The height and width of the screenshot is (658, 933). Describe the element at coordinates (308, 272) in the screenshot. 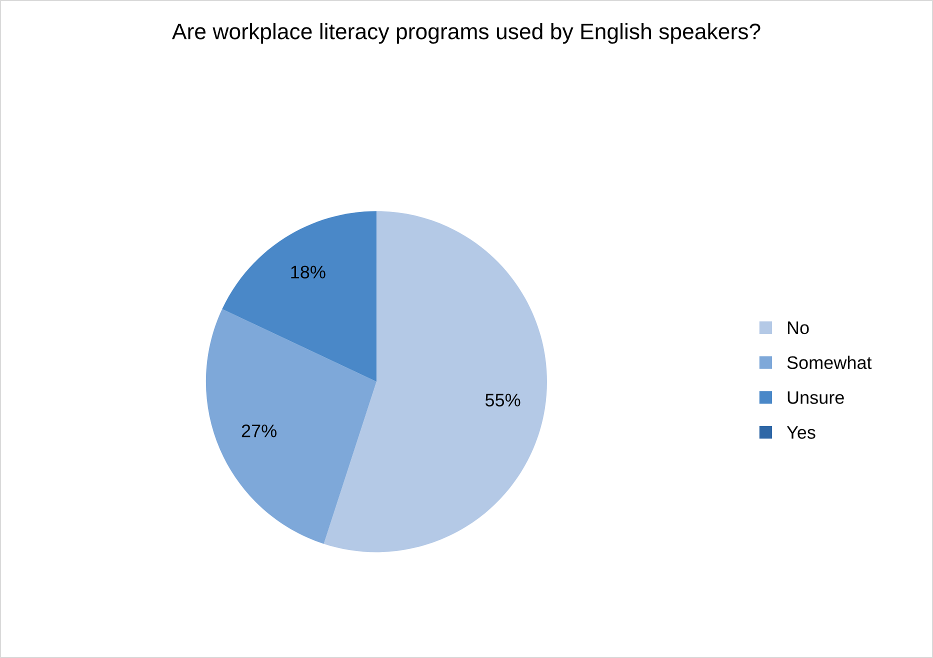

I see `data-label: 18%` at that location.